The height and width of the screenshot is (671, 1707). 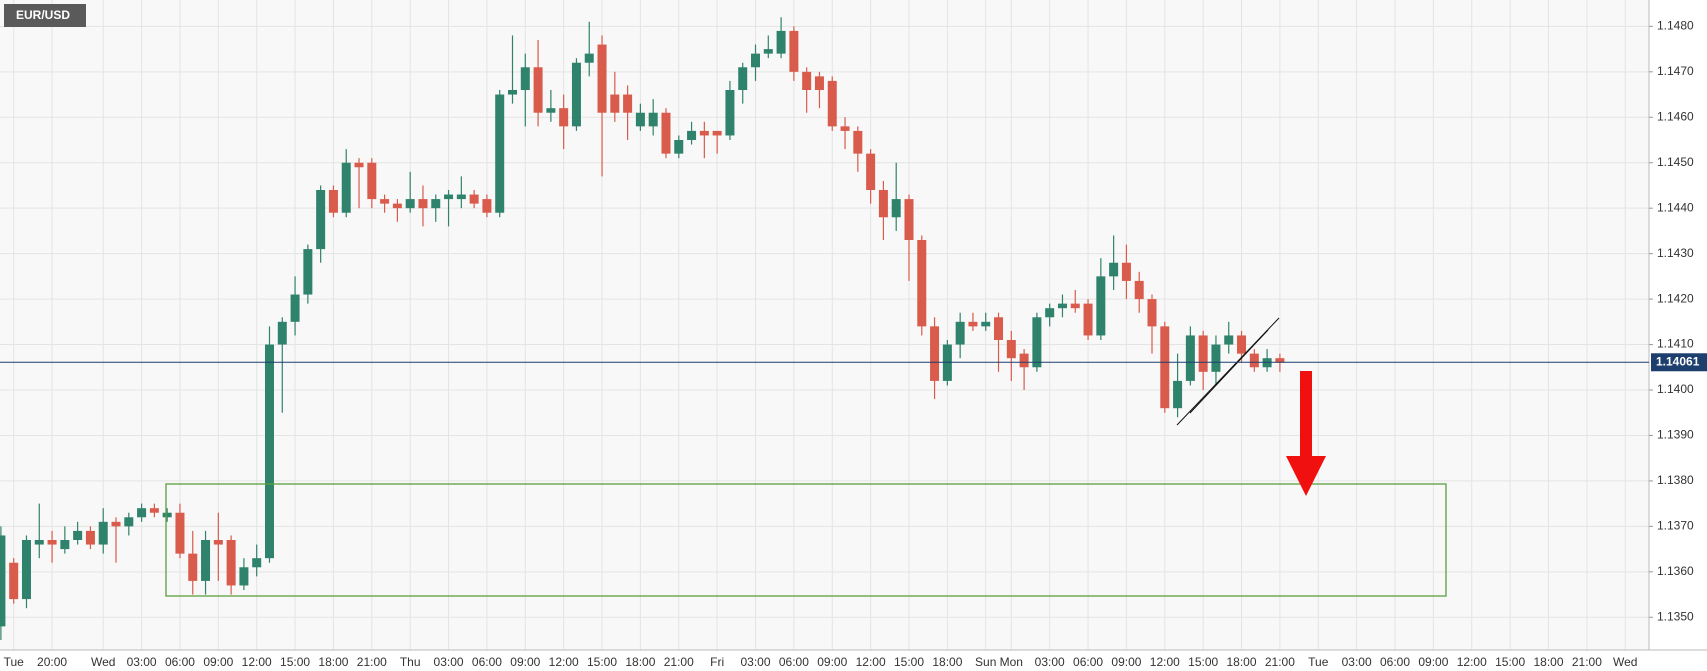 I want to click on y-tick-label: 1.1390, so click(x=1675, y=435).